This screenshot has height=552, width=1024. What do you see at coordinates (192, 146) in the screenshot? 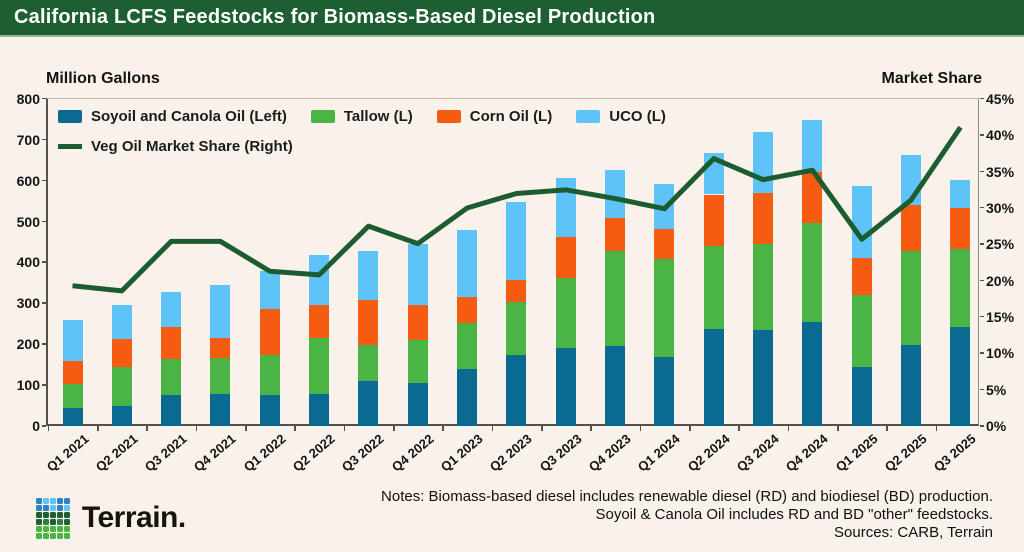
I see `legend-label: Veg Oil Market Share (Right)` at bounding box center [192, 146].